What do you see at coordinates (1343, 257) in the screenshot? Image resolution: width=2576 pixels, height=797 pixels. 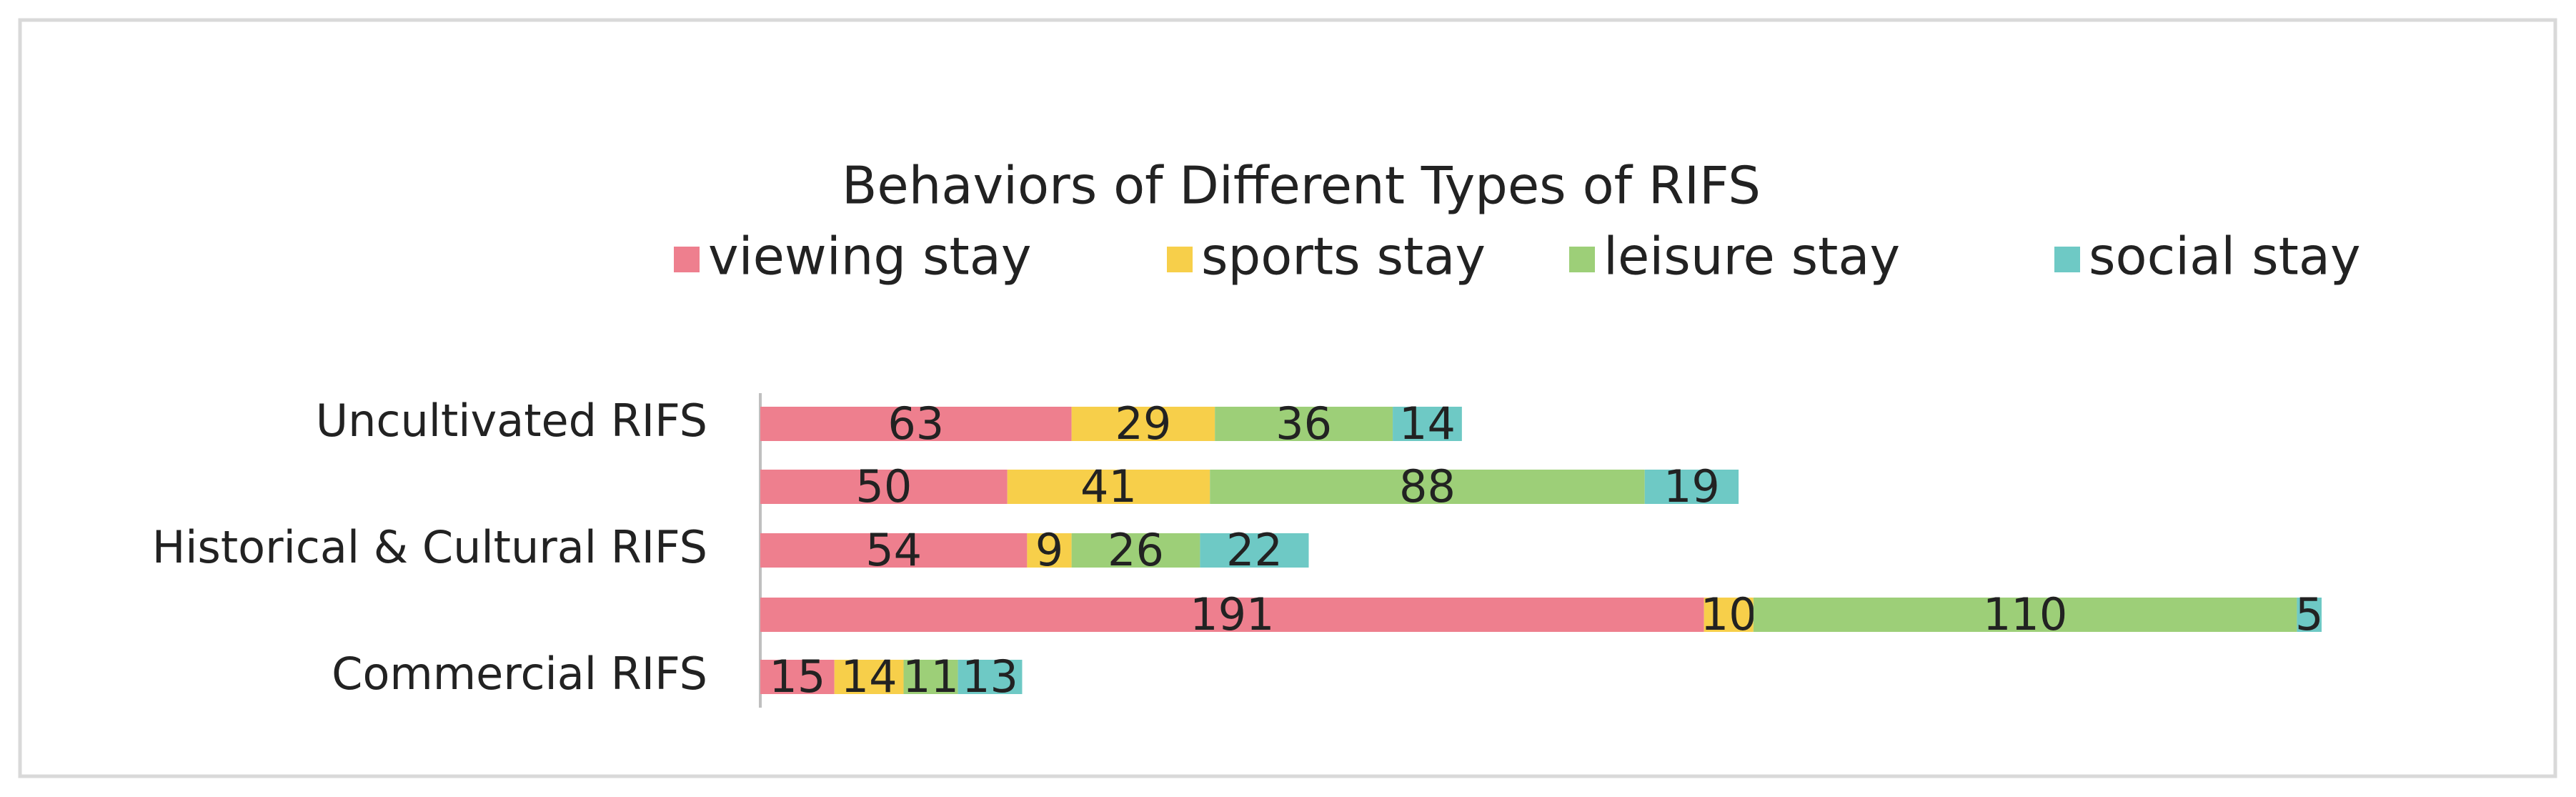 I see `legend-label: sports stay` at bounding box center [1343, 257].